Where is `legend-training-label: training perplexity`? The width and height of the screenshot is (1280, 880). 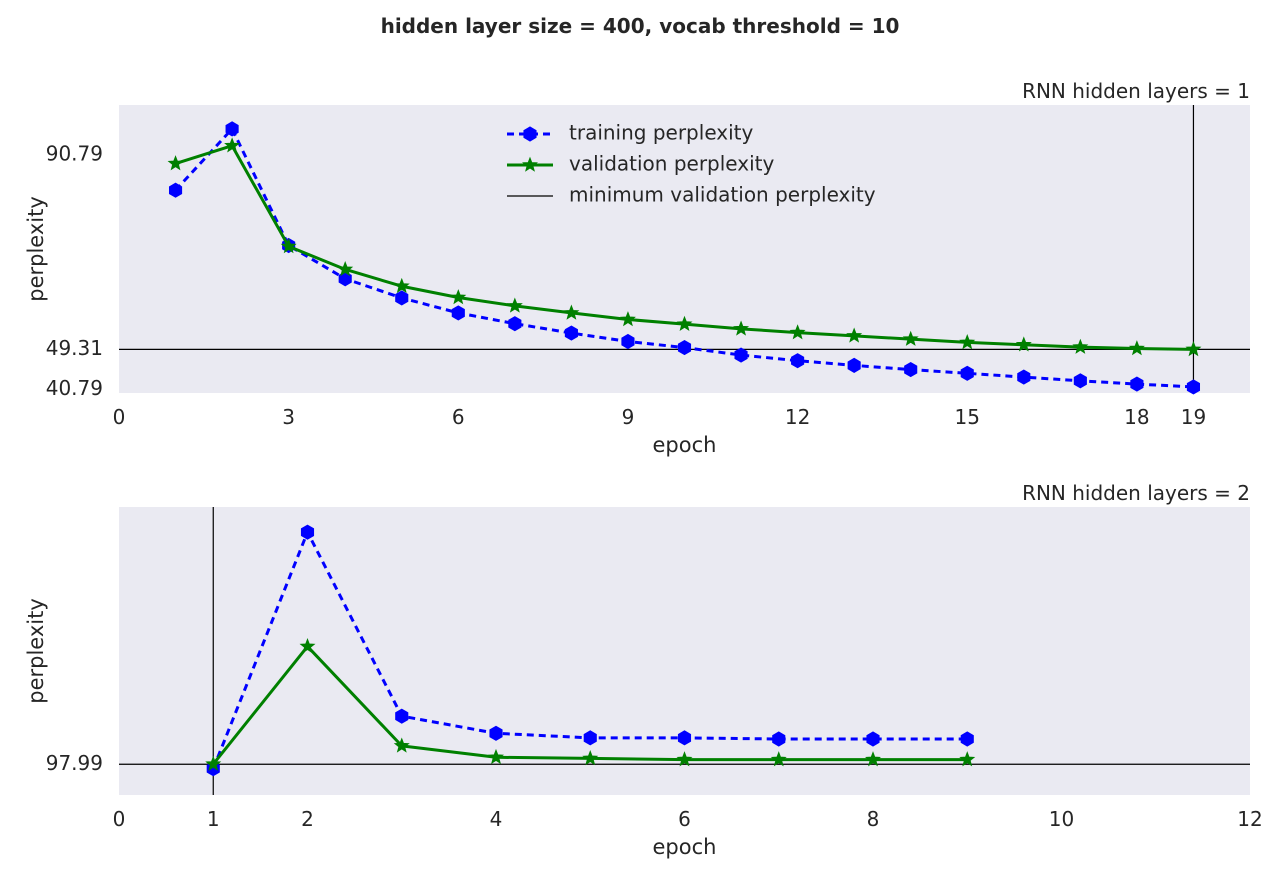
legend-training-label: training perplexity is located at coordinates (661, 133).